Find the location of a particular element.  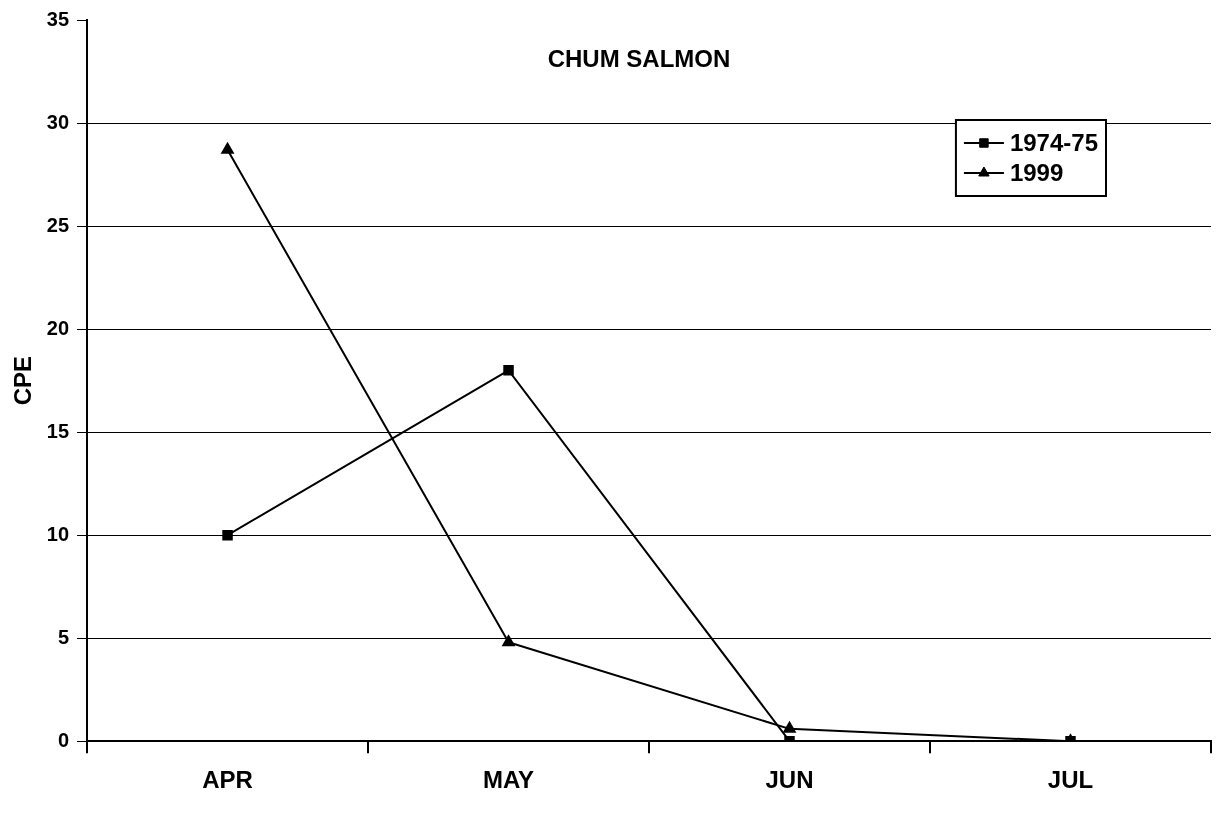

x-tick-label: APR is located at coordinates (227, 780).